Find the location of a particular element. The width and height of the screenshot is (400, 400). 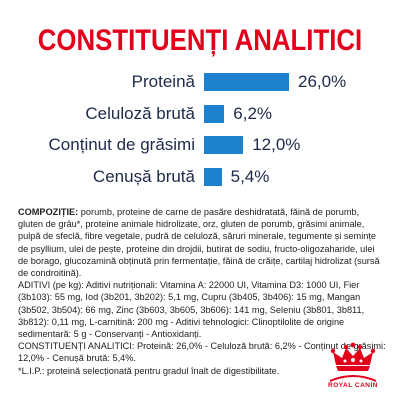

page-title: CONSTITUENȚI ANALITICI is located at coordinates (200, 40).